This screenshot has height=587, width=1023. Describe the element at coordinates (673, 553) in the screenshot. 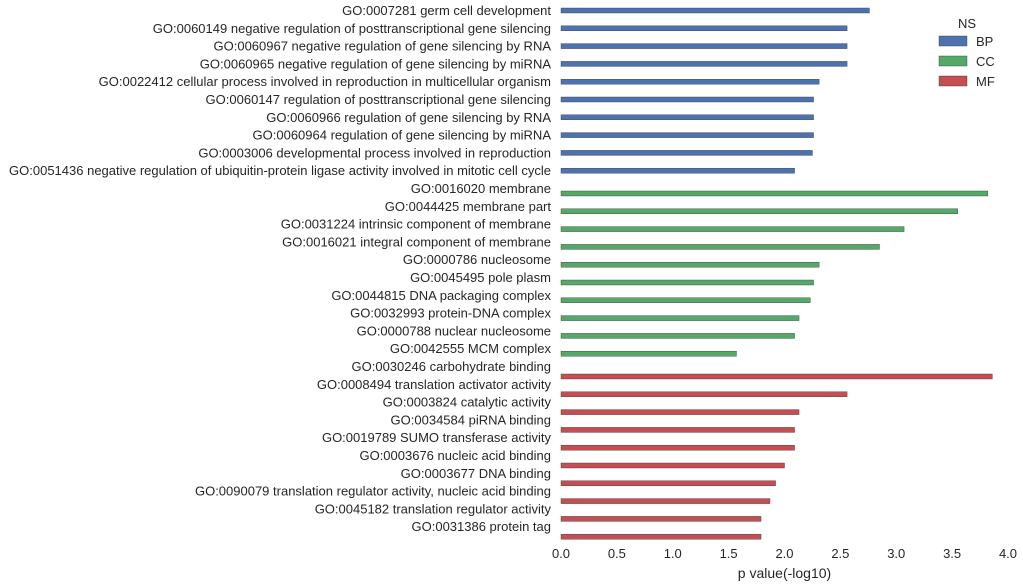

I see `x-tick-label: 1.0` at that location.